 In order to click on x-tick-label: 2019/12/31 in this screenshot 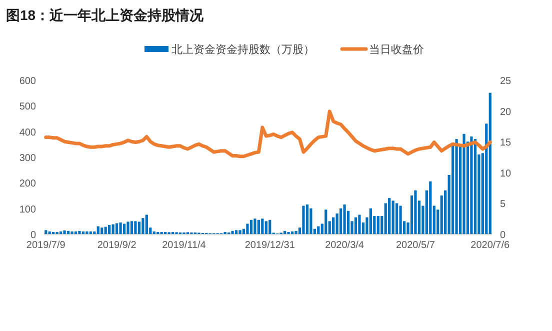, I will do `click(270, 245)`.